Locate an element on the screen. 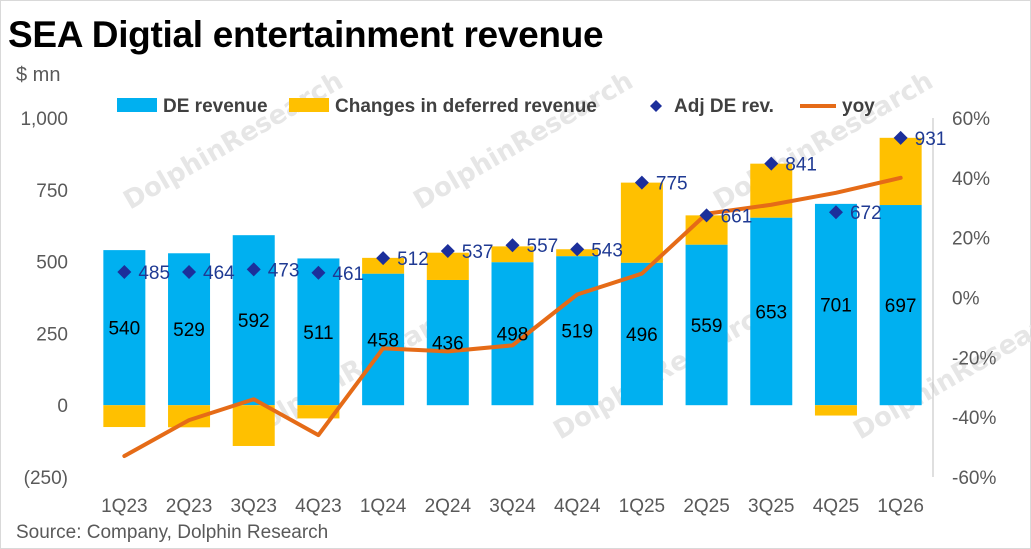 This screenshot has width=1031, height=549. source-note: Source: Company, Dolphin Research is located at coordinates (172, 532).